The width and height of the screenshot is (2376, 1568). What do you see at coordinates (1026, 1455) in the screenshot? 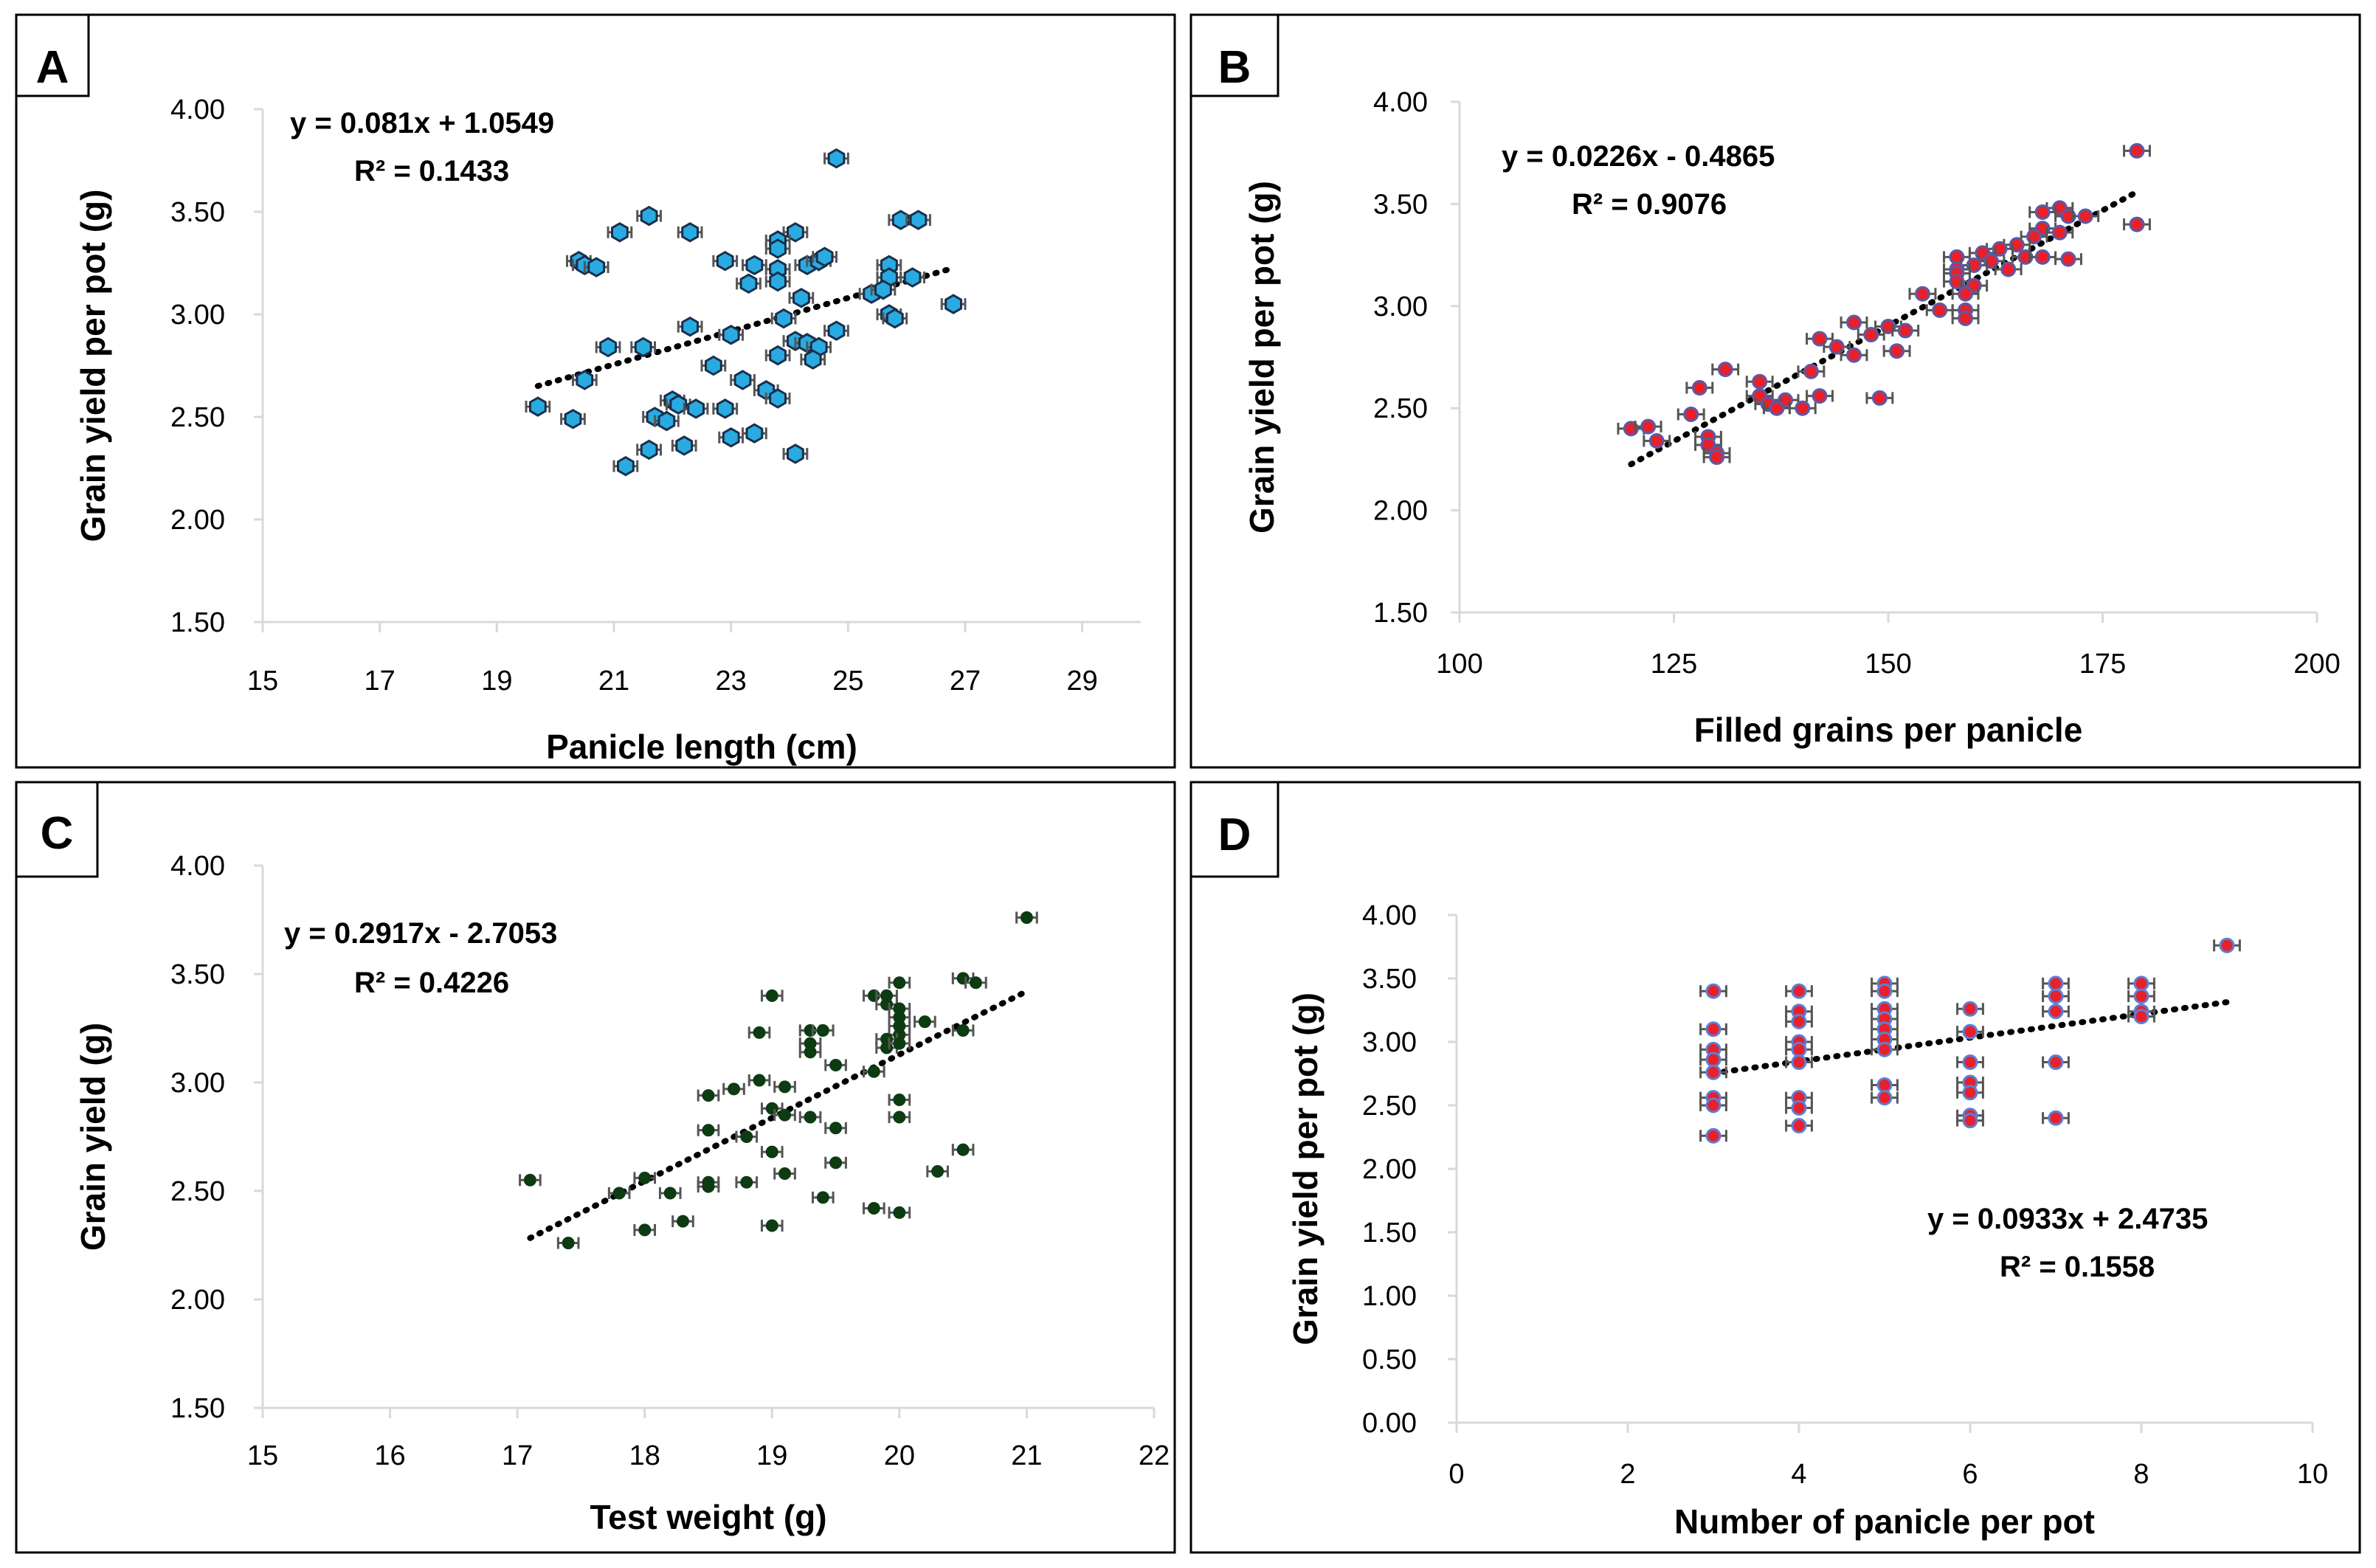
I see `x-tick-label: 21` at bounding box center [1026, 1455].